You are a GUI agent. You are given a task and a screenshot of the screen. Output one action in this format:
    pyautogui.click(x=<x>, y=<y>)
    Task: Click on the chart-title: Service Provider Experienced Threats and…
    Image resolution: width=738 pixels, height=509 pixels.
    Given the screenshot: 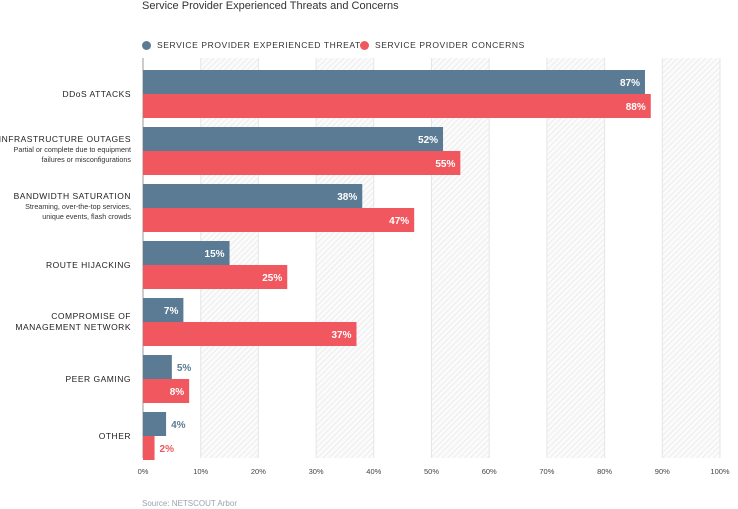 What is the action you would take?
    pyautogui.click(x=270, y=6)
    